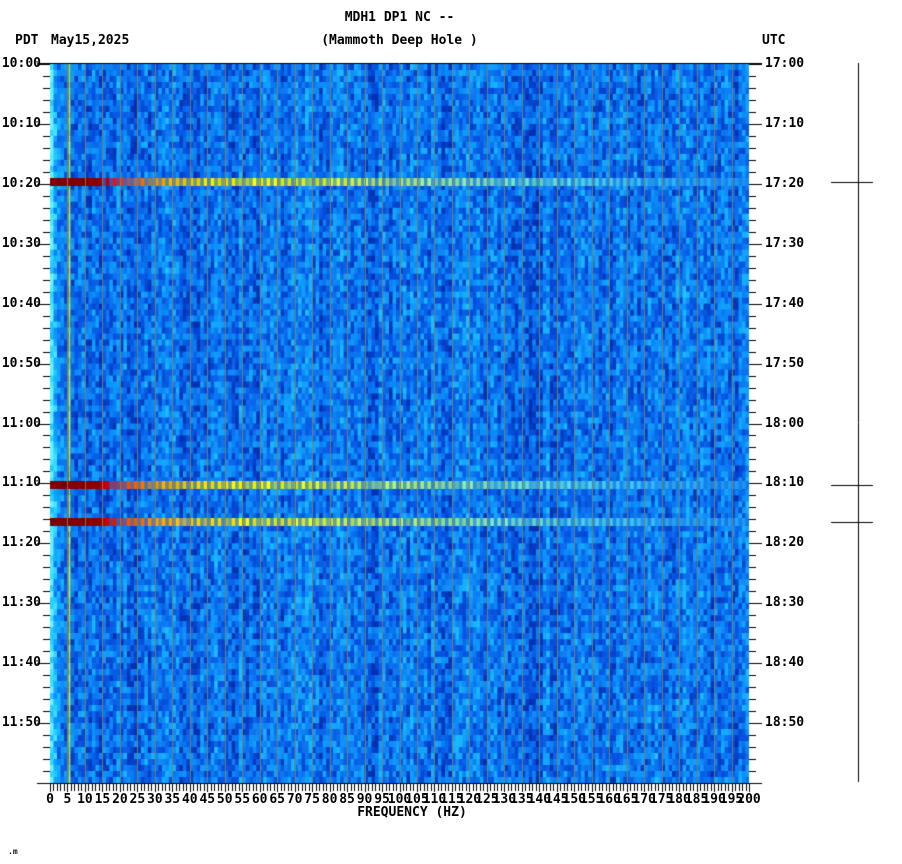 Image resolution: width=902 pixels, height=864 pixels. What do you see at coordinates (714, 799) in the screenshot?
I see `frequency-tick-label: 190` at bounding box center [714, 799].